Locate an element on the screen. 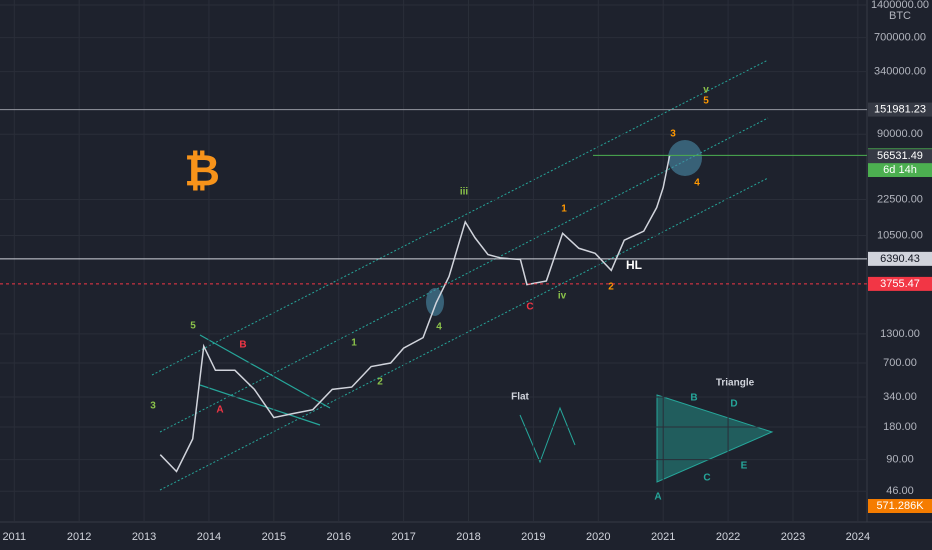  x-tick-label: 2012 is located at coordinates (79, 537).